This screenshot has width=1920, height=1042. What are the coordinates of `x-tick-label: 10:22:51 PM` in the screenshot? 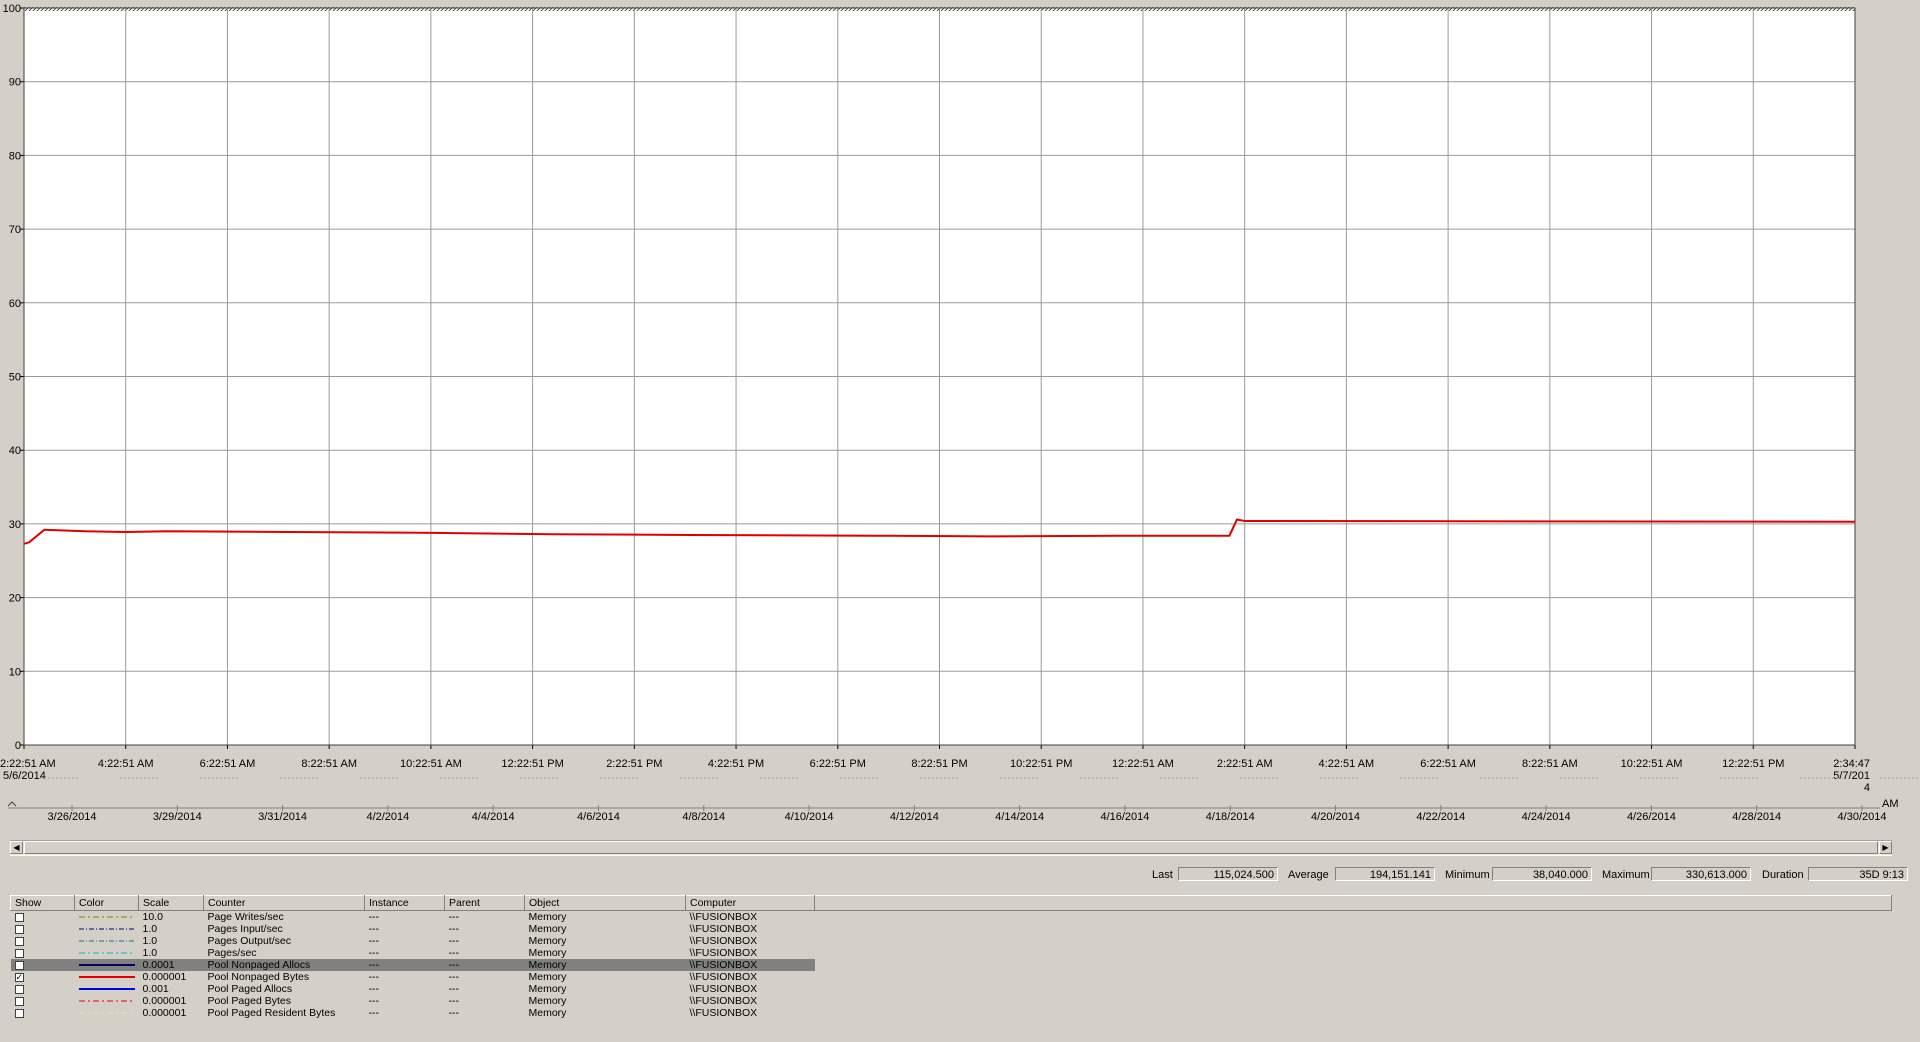 It's located at (1041, 764).